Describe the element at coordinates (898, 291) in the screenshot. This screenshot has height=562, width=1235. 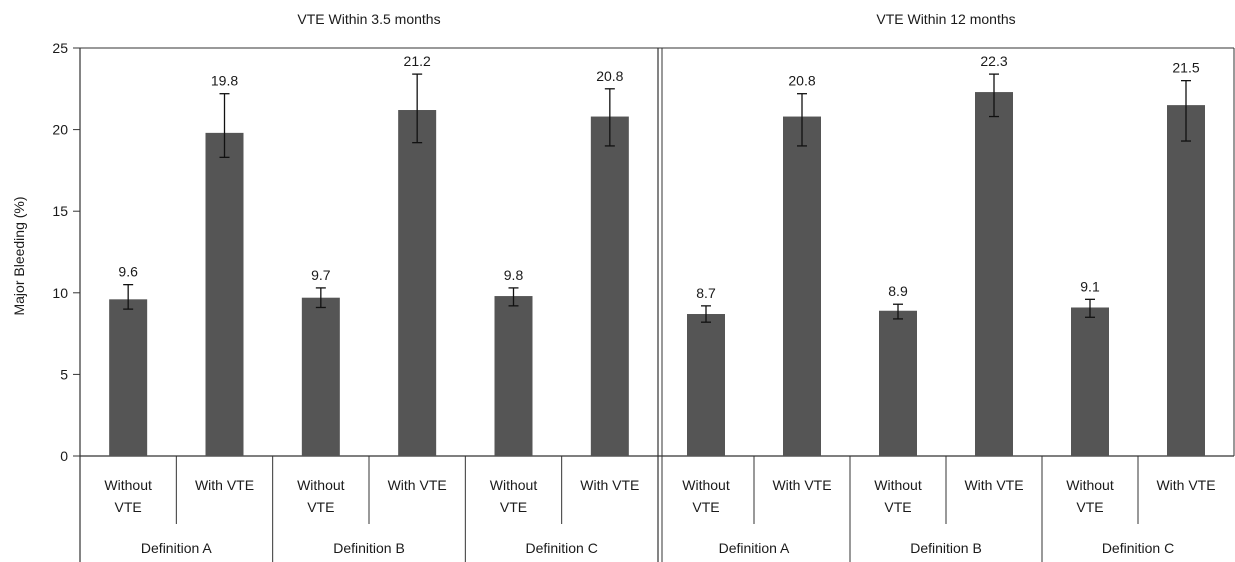
I see `data-label: 8.9` at that location.